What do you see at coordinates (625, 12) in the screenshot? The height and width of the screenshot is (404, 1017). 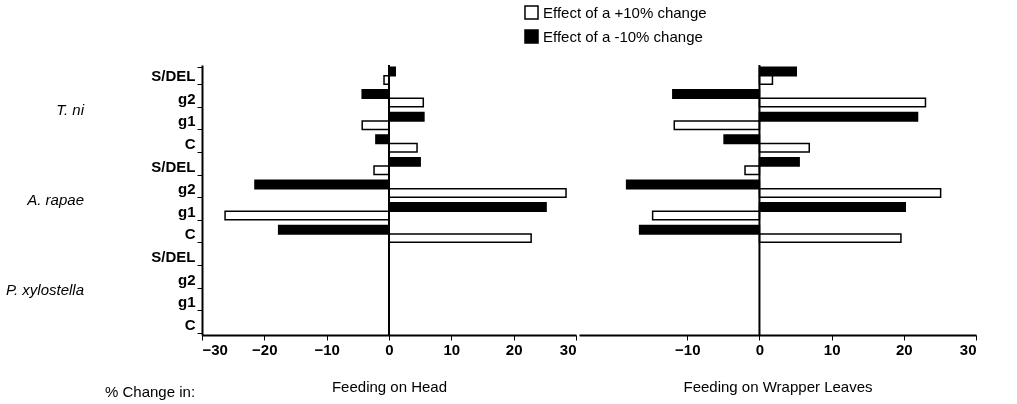 I see `legend-label: Effect of a +10% change` at bounding box center [625, 12].